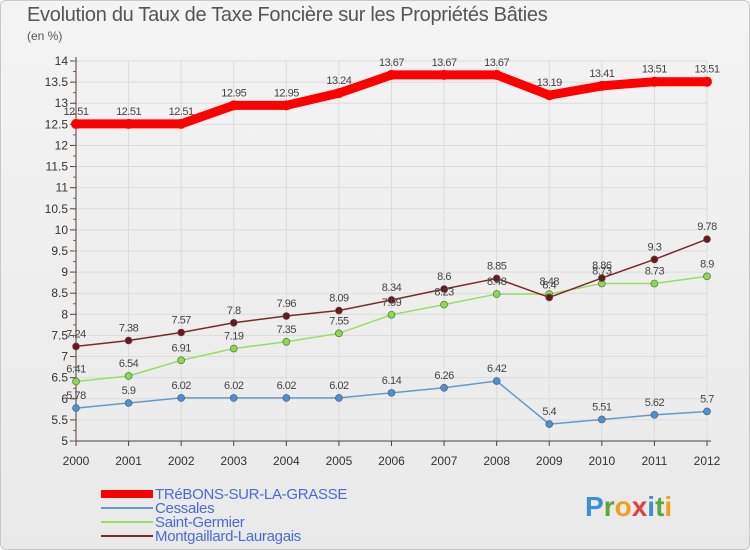 The width and height of the screenshot is (750, 550). Describe the element at coordinates (76, 461) in the screenshot. I see `x-tick-label: 2000` at that location.